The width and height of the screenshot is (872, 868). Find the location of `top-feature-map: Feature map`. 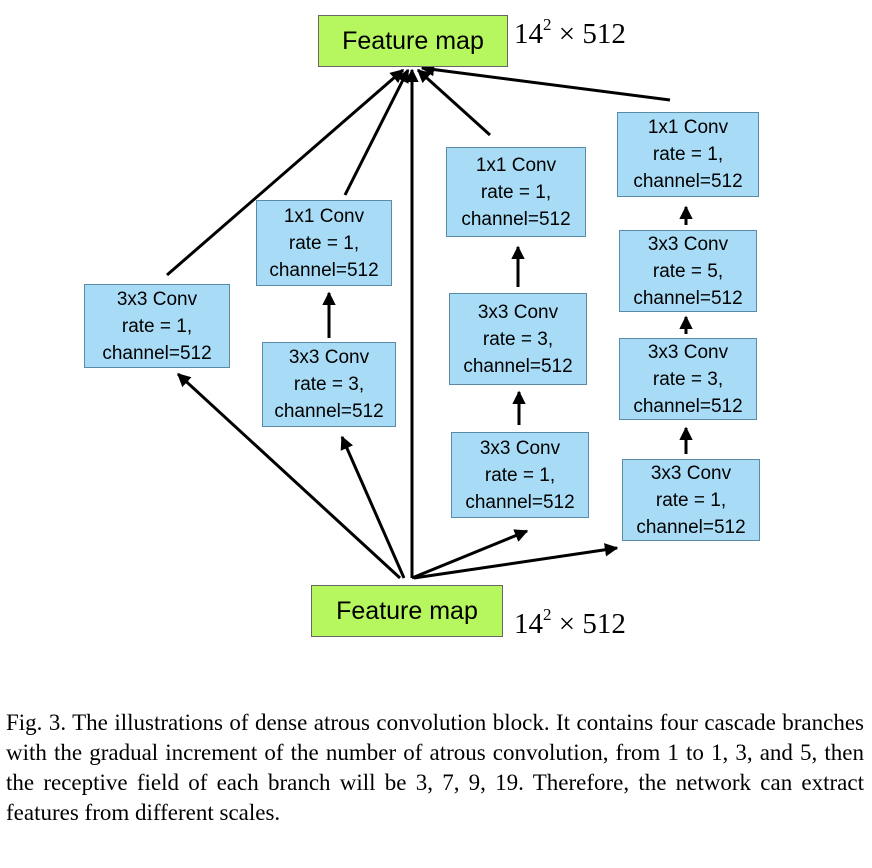

top-feature-map: Feature map is located at coordinates (413, 41).